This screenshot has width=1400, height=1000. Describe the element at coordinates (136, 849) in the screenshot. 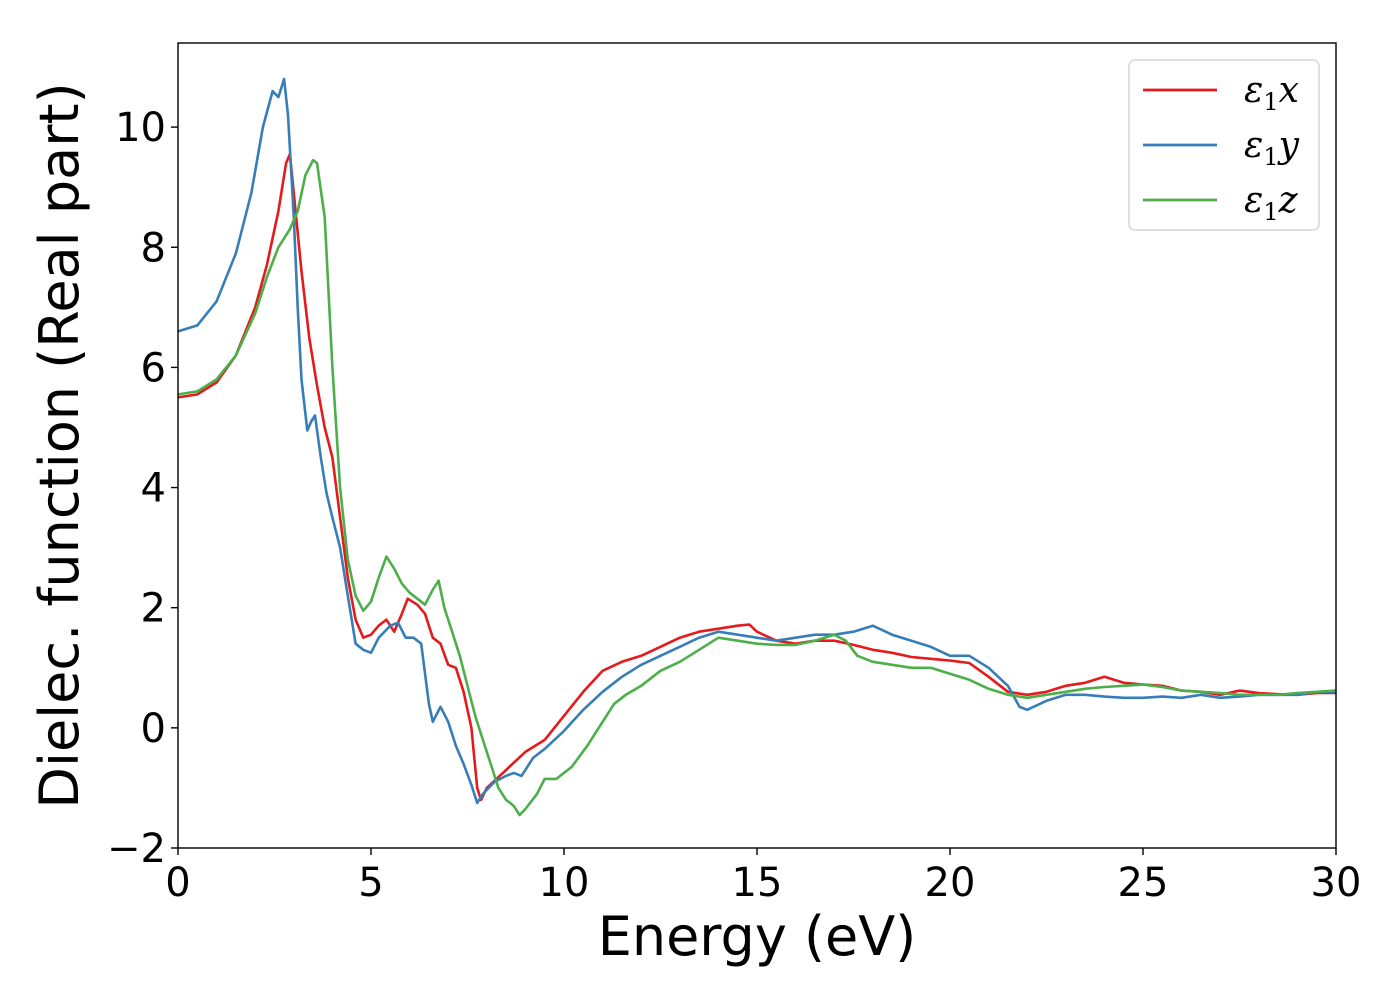

I see `y-tick-label: −2` at that location.